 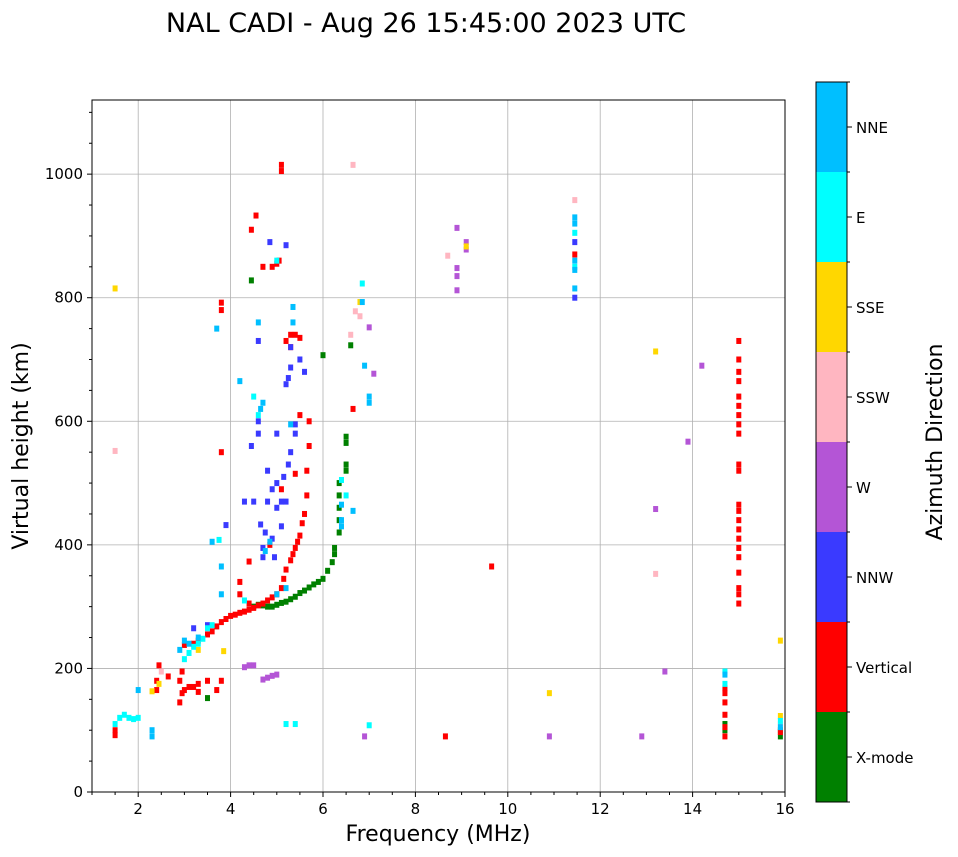 I want to click on colorbar-tick-label: NNW, so click(x=874, y=578).